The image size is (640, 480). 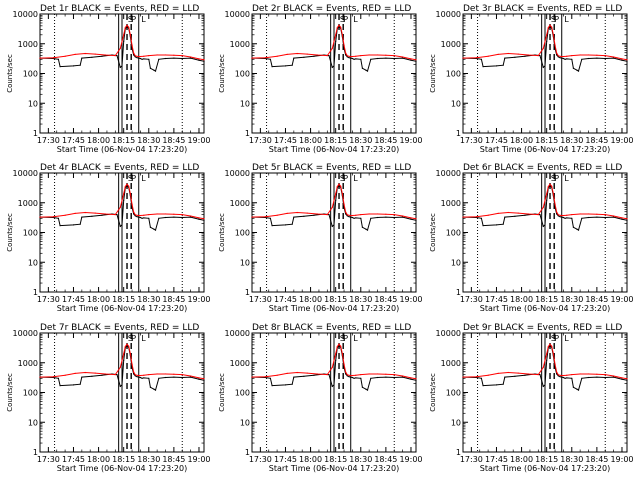 I want to click on y-tick-label: 1000, so click(x=451, y=44).